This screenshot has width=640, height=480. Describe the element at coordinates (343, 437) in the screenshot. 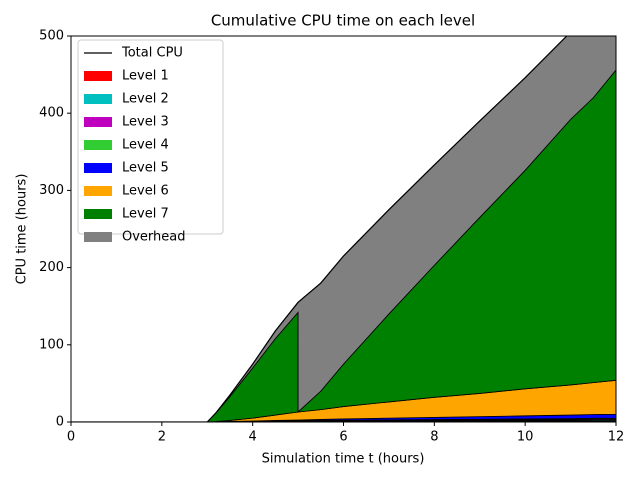

I see `x-tick-label: 6` at that location.